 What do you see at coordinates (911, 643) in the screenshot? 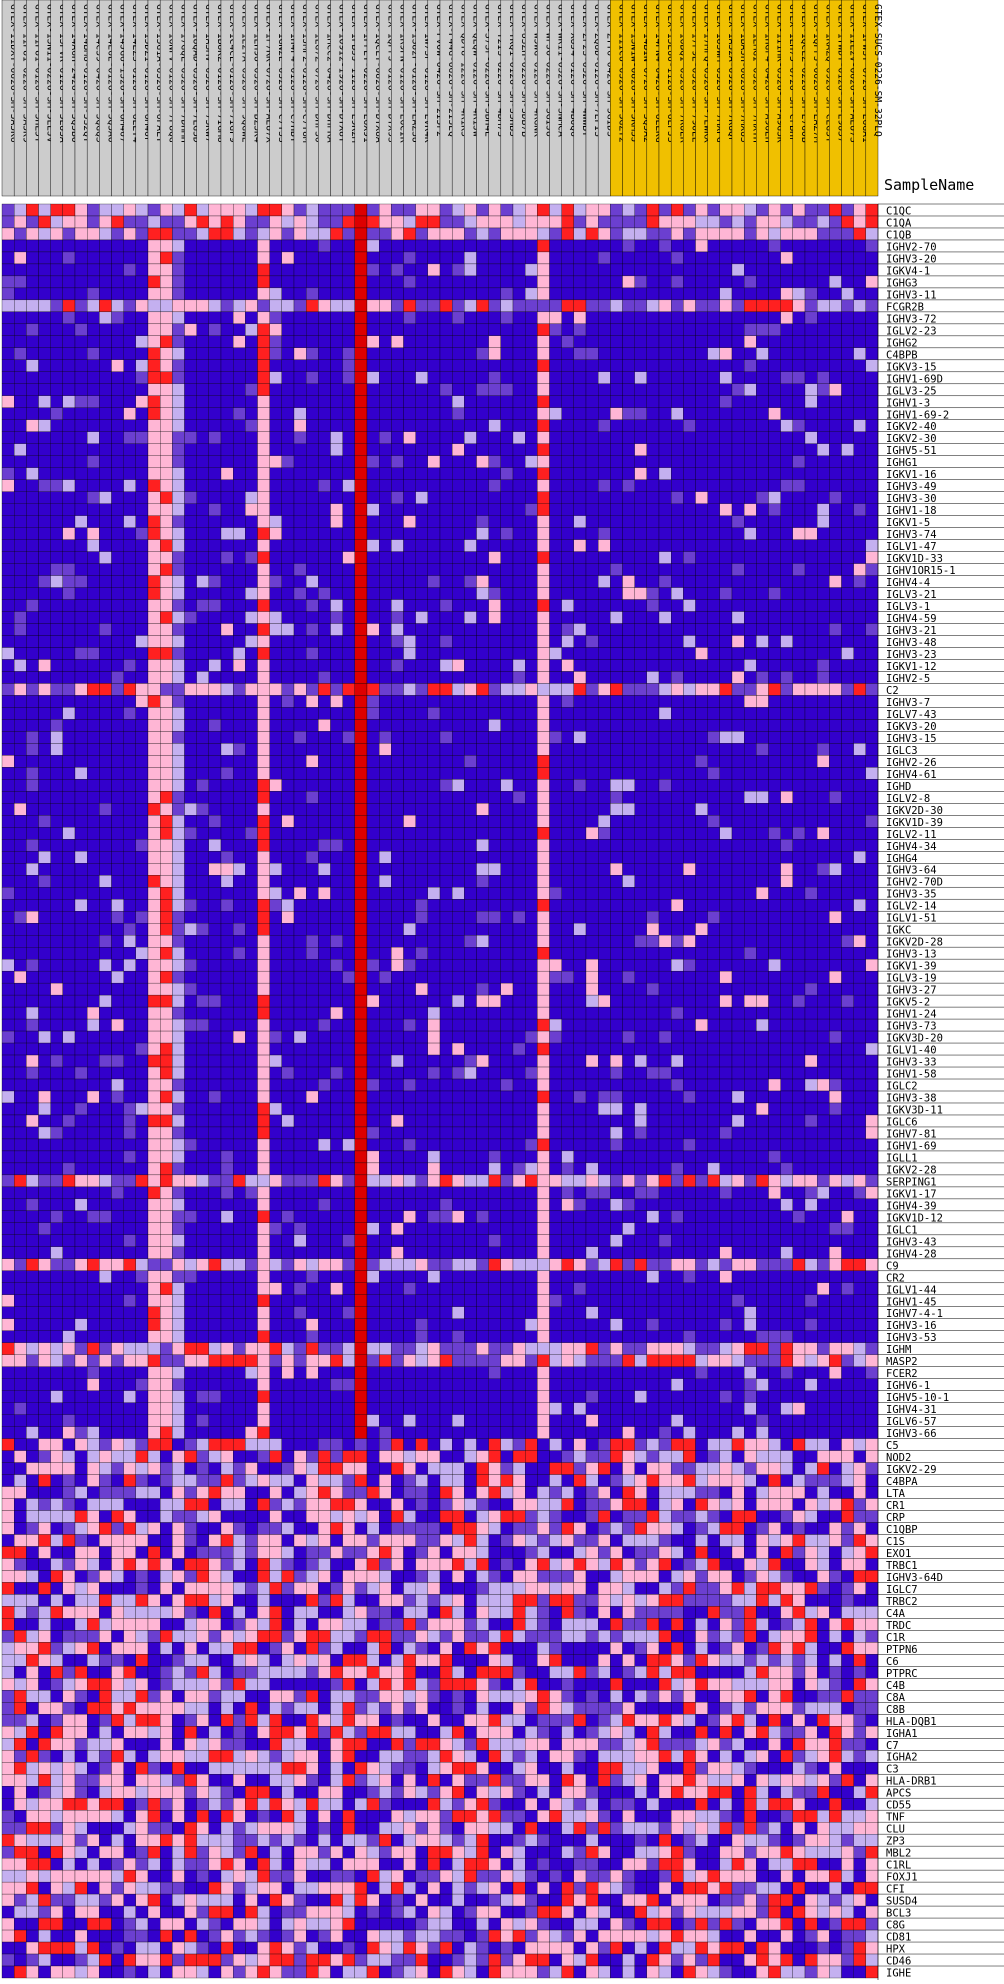
I see `gene-label: IGHV3-48` at bounding box center [911, 643].